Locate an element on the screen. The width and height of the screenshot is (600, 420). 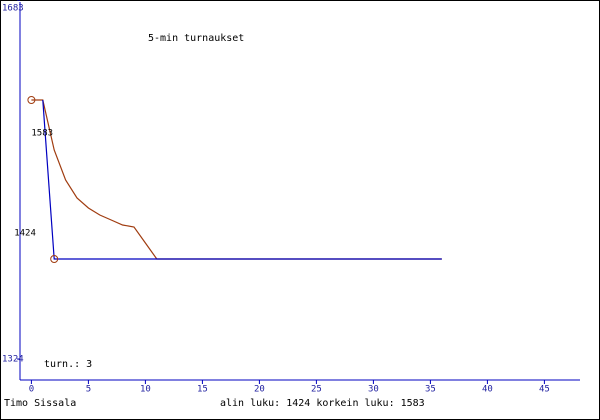
x-tick-label: 20 is located at coordinates (259, 390).